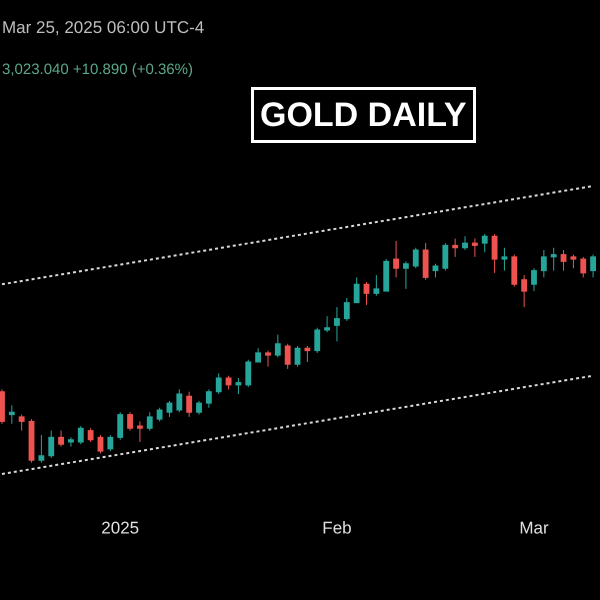 The width and height of the screenshot is (600, 600). What do you see at coordinates (534, 528) in the screenshot?
I see `x-tick-label: Mar` at bounding box center [534, 528].